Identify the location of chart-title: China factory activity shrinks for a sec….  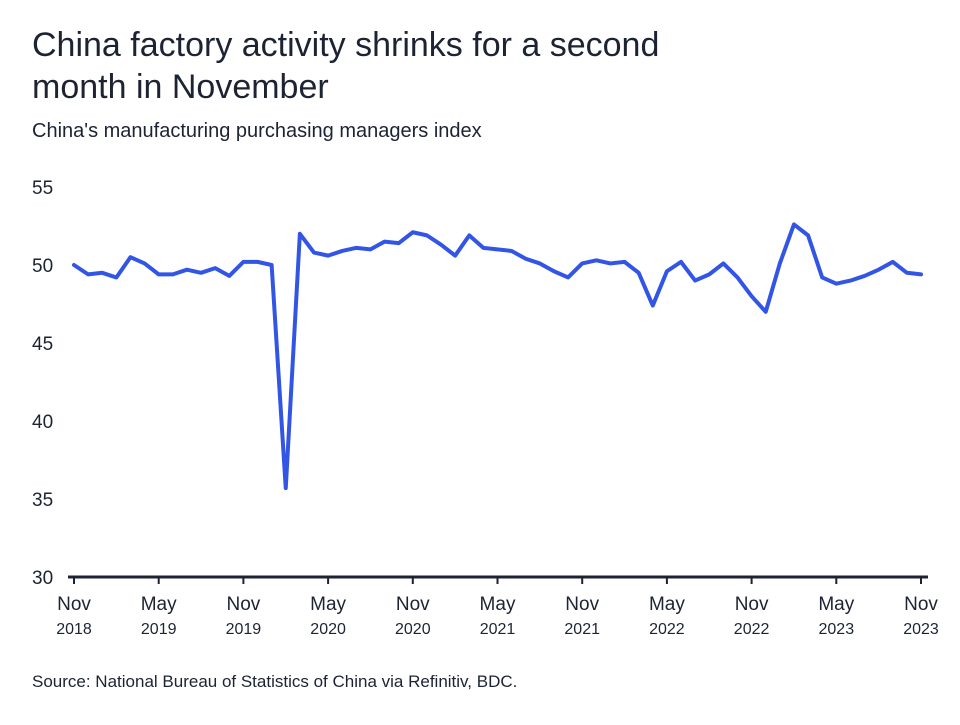
(346, 66).